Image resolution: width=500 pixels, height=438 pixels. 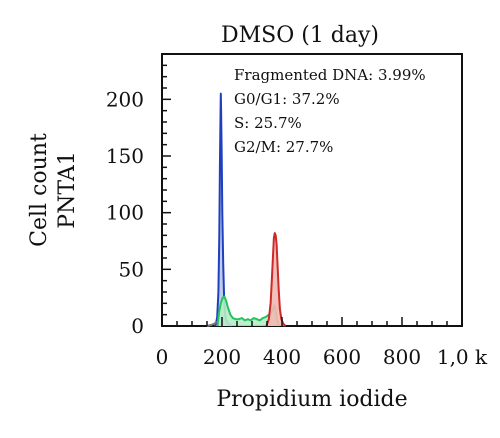 I want to click on x-tick-label: 800, so click(x=402, y=357).